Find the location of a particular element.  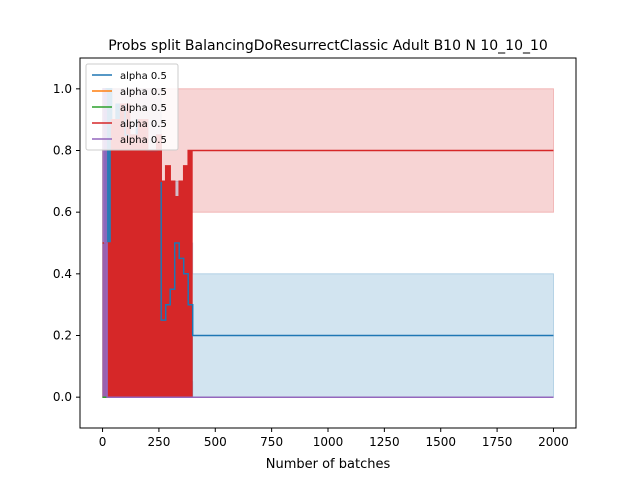

x-tick-label: 1000 is located at coordinates (328, 442).